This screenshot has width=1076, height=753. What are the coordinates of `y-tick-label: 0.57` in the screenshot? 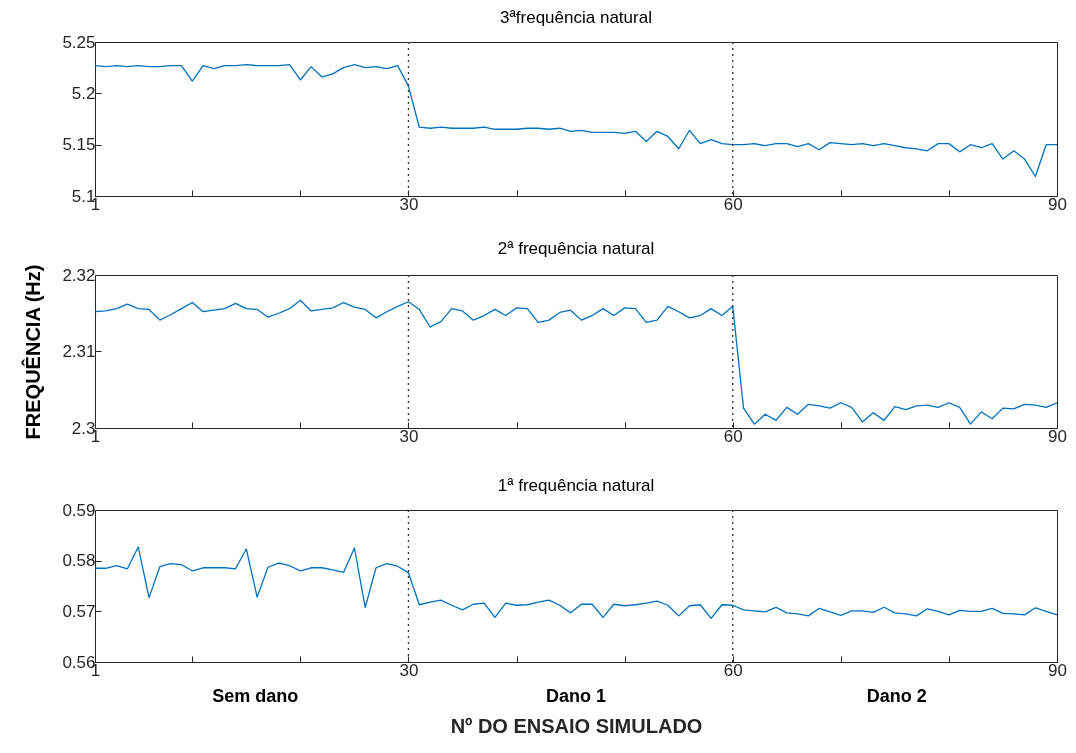 It's located at (79, 611).